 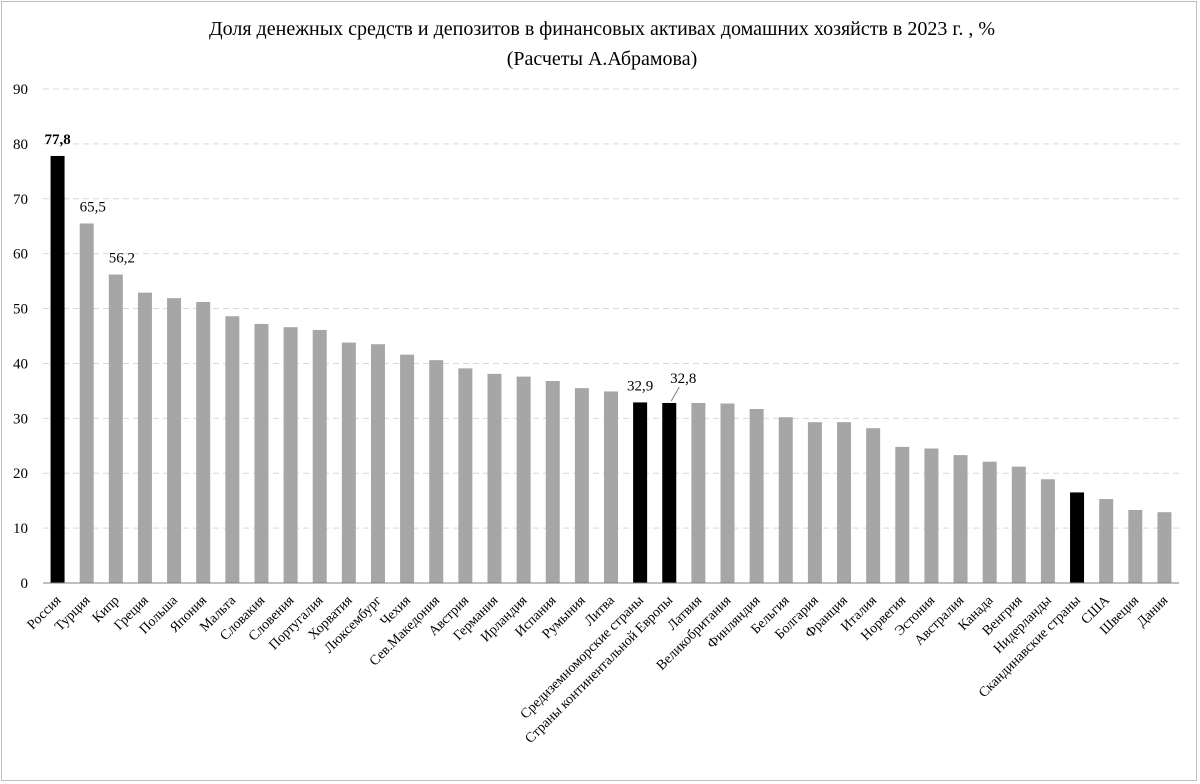 I want to click on data-label: 32,9, so click(x=640, y=386).